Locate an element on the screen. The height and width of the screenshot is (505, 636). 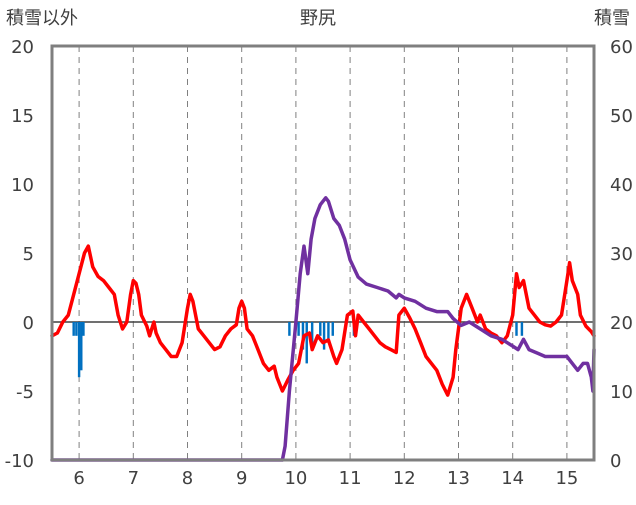
y-right-tick-label: 60 is located at coordinates (621, 47).